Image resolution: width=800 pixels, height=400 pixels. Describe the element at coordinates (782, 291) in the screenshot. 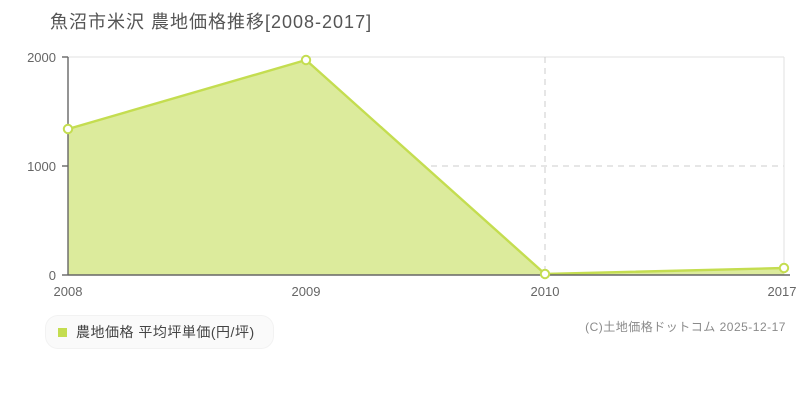

I see `x-tick-label-2017: 2017` at that location.